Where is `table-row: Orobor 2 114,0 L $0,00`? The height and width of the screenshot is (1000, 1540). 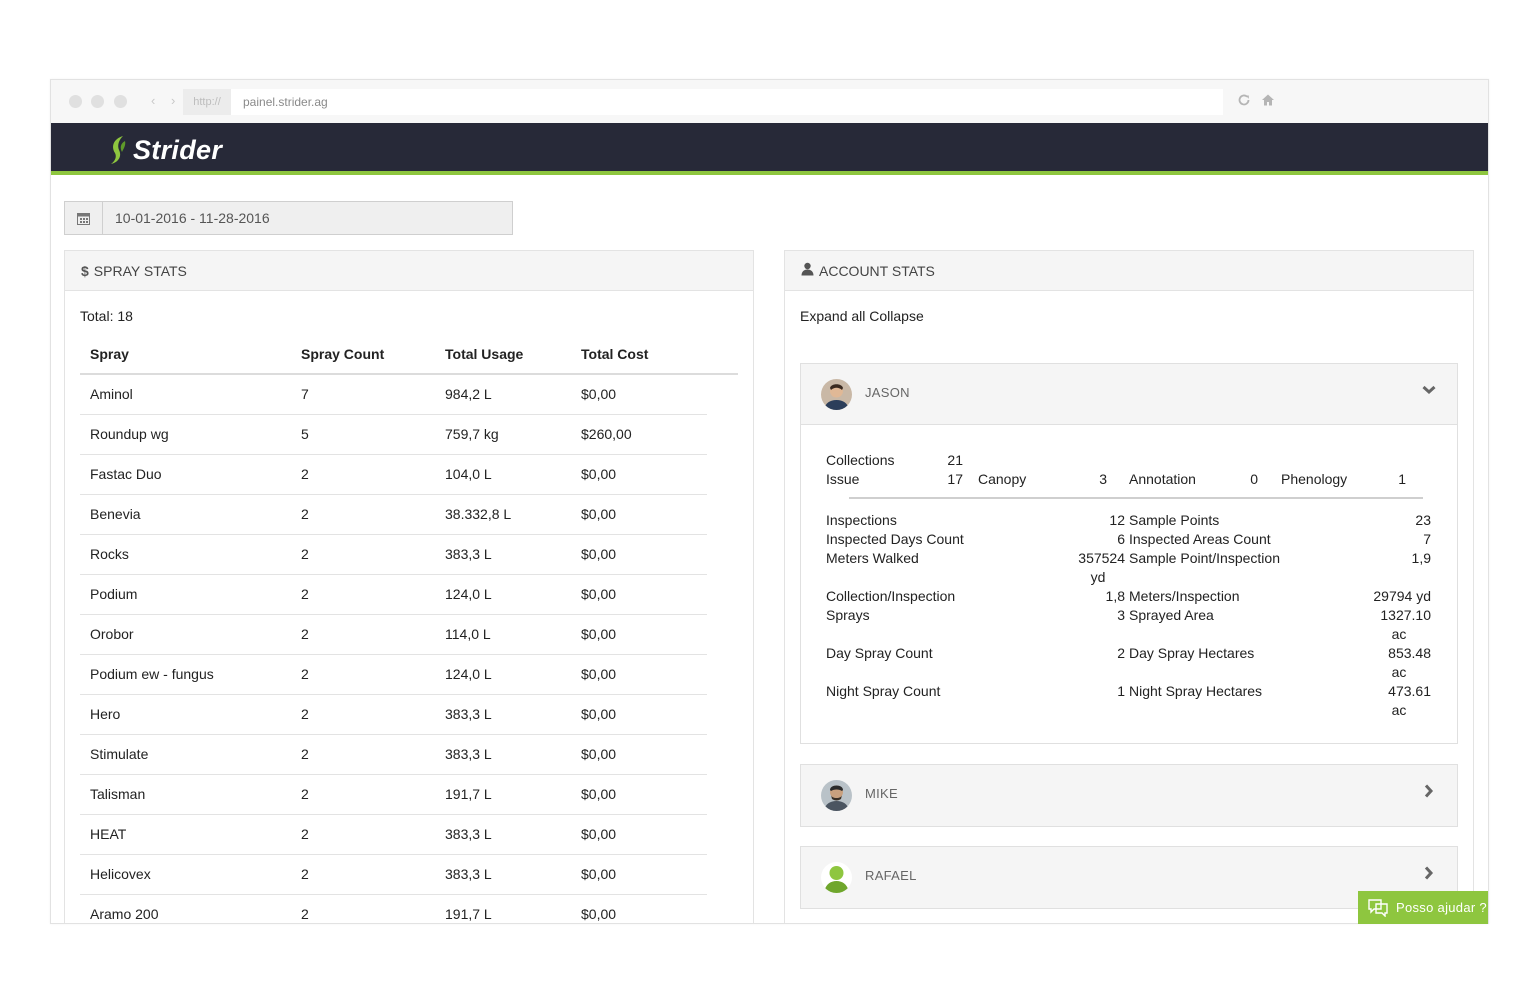 table-row: Orobor 2 114,0 L $0,00 is located at coordinates (409, 634).